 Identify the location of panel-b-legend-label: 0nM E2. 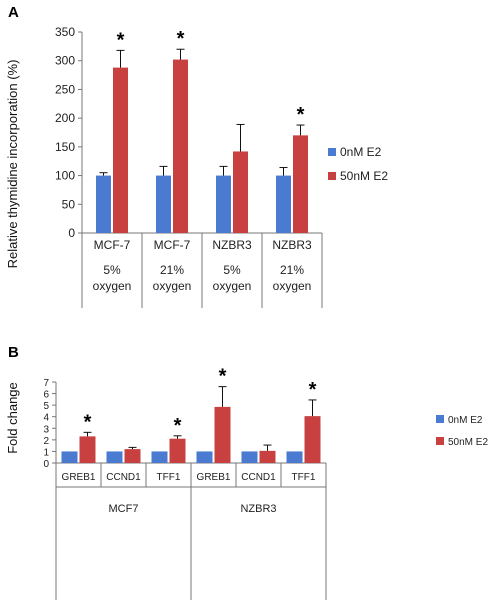
(465, 420).